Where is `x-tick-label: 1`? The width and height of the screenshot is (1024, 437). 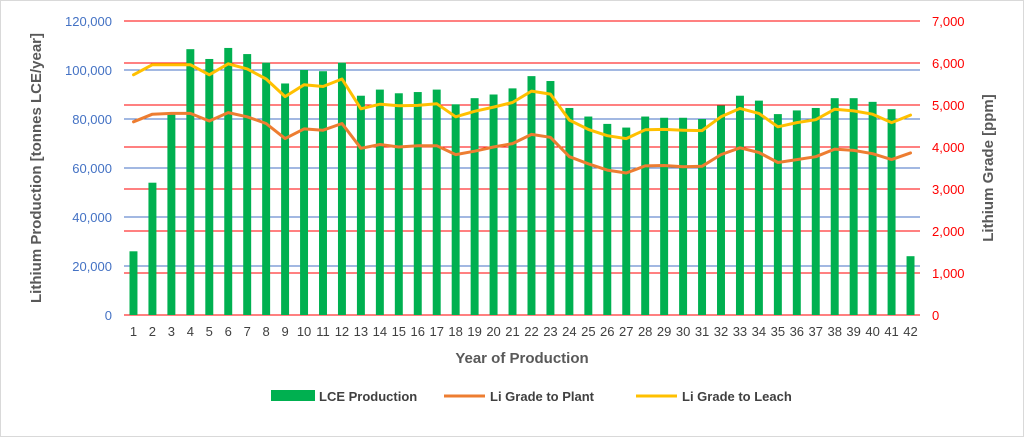 x-tick-label: 1 is located at coordinates (133, 331).